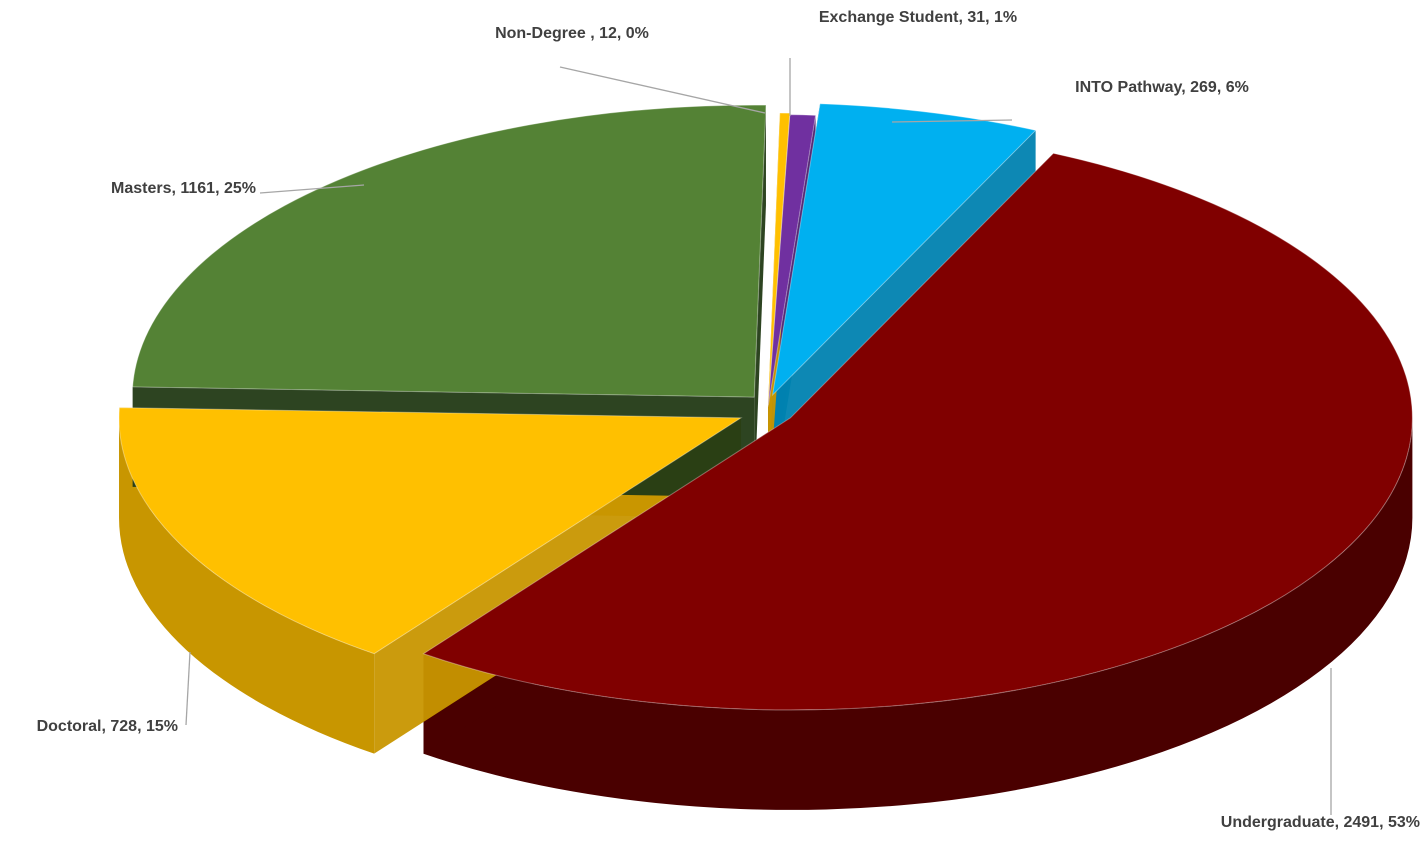  Describe the element at coordinates (107, 726) in the screenshot. I see `data-label-doctoral: Doctoral, 728, 15%` at that location.